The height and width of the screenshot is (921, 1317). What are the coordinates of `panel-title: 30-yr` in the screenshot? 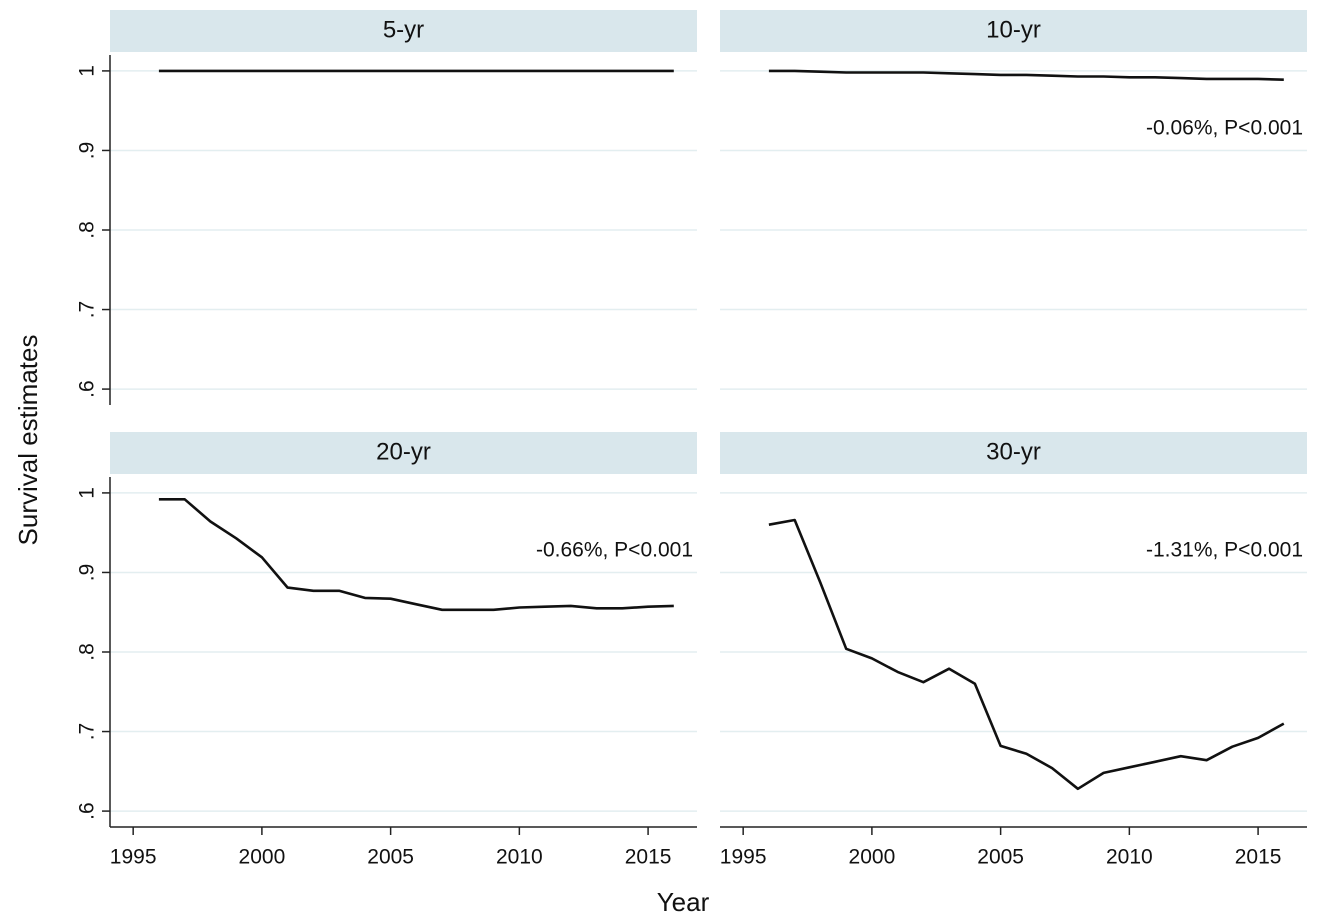 It's located at (1013, 451).